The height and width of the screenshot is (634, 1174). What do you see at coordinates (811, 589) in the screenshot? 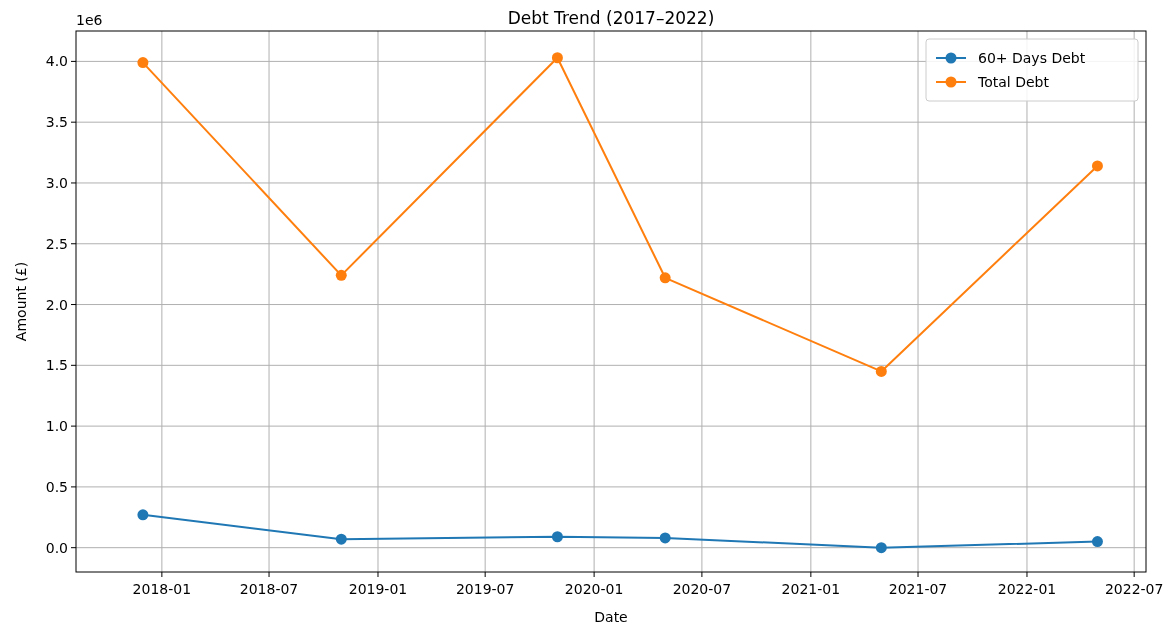
I see `x-tick-label: 2021-01` at bounding box center [811, 589].